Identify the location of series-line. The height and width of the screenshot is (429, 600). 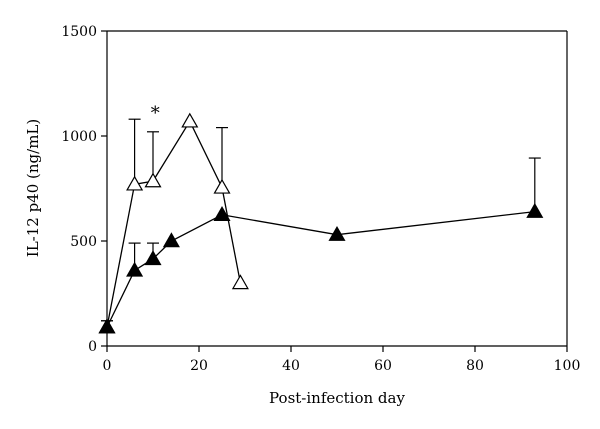
(174, 223).